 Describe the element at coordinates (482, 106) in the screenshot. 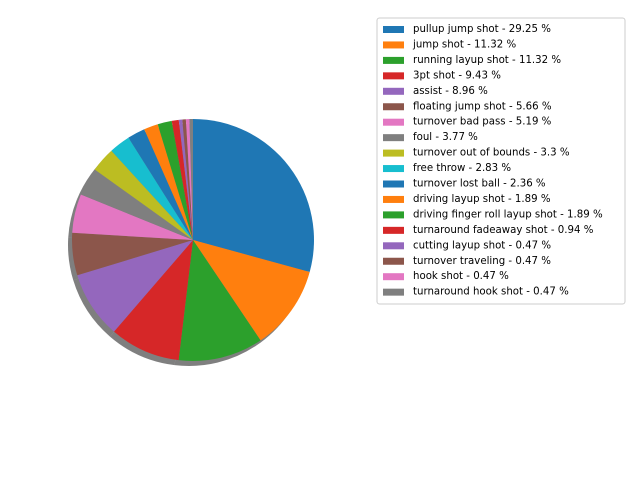

I see `legend-label: floating jump shot - 5.66 %` at that location.